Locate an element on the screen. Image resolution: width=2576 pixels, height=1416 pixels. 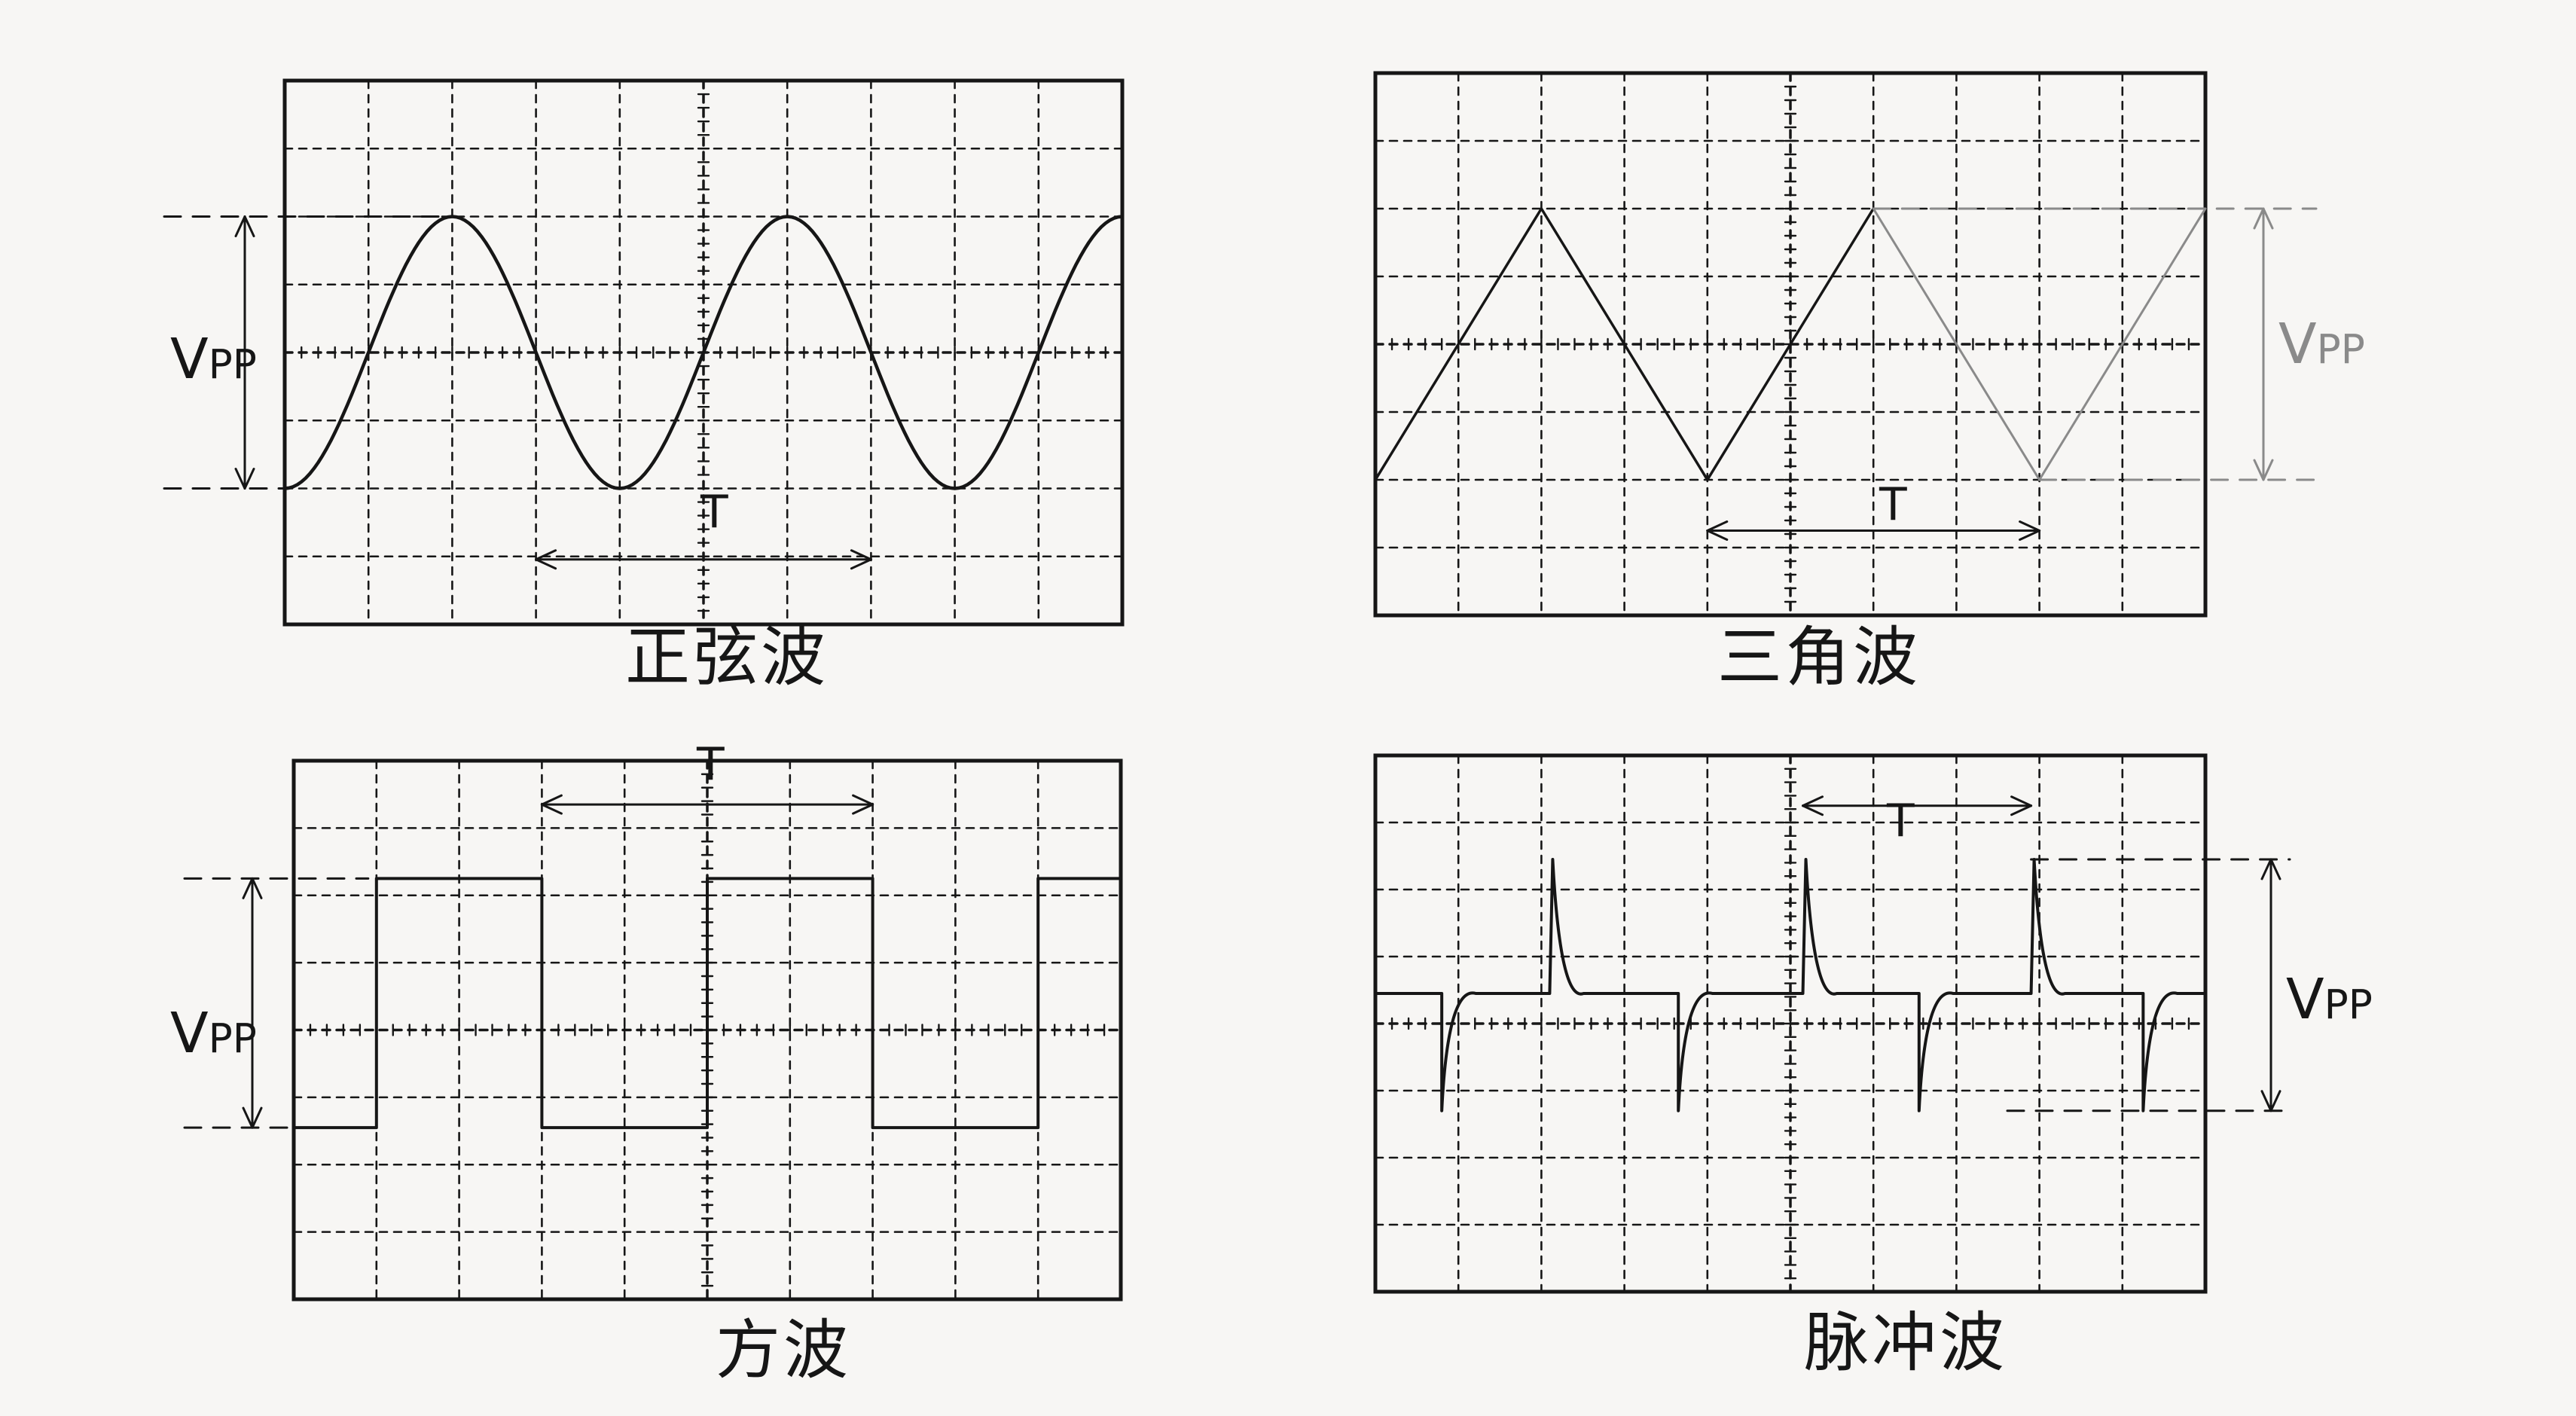
square-wave-label: 方波 is located at coordinates (784, 1350).